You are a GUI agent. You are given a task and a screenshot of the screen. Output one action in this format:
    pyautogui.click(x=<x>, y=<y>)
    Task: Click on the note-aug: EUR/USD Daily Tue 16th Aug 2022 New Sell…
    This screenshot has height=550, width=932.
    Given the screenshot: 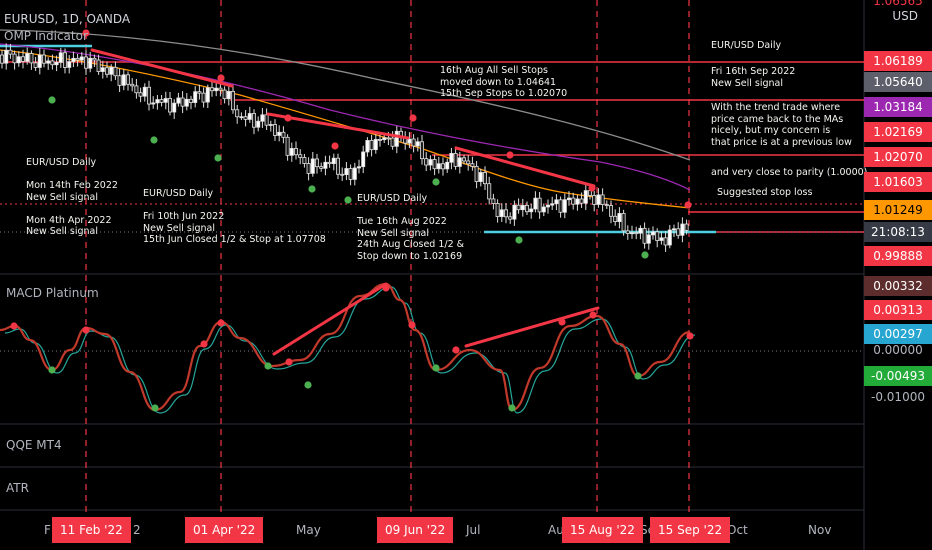 What is the action you would take?
    pyautogui.click(x=411, y=227)
    